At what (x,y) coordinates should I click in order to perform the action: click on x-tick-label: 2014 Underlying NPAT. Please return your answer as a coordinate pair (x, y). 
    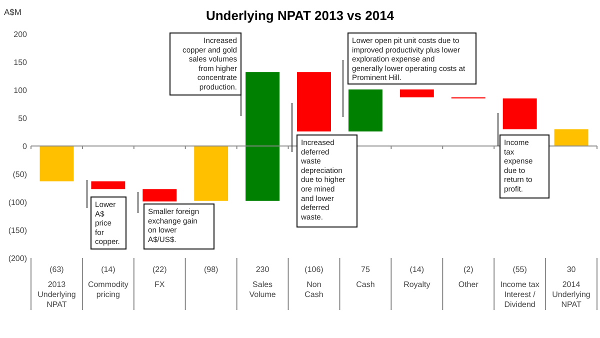
    Looking at the image, I should click on (571, 294).